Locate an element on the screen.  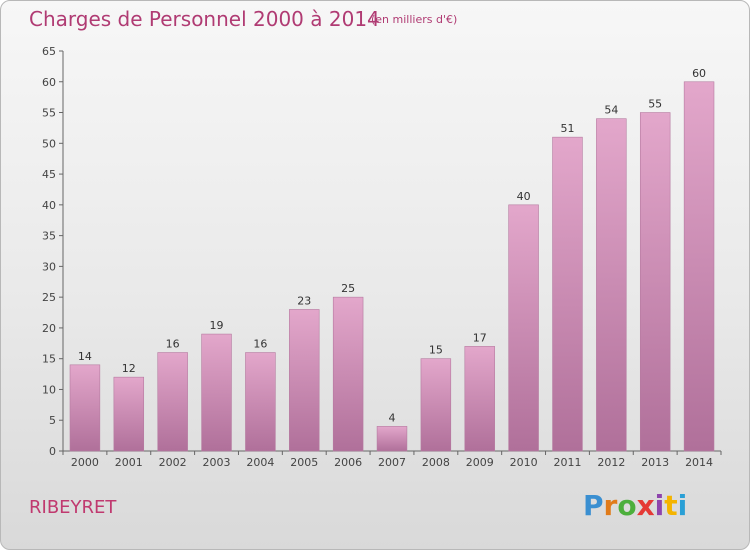
logo-letter: o is located at coordinates (627, 505).